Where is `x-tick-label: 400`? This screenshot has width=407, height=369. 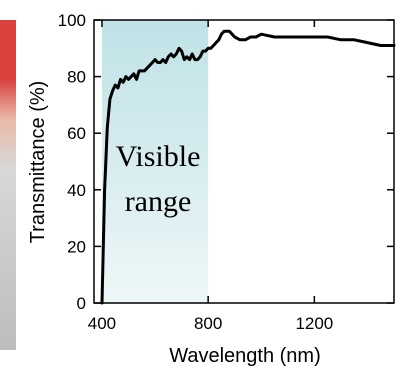
x-tick-label: 400 is located at coordinates (102, 323).